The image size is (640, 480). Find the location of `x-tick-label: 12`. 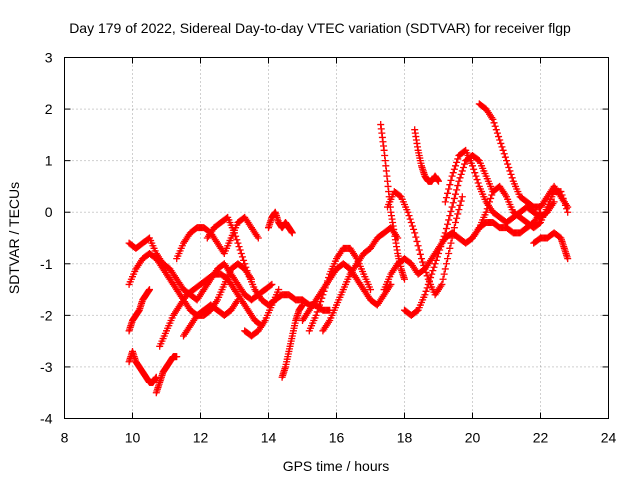

x-tick-label: 12 is located at coordinates (201, 438).